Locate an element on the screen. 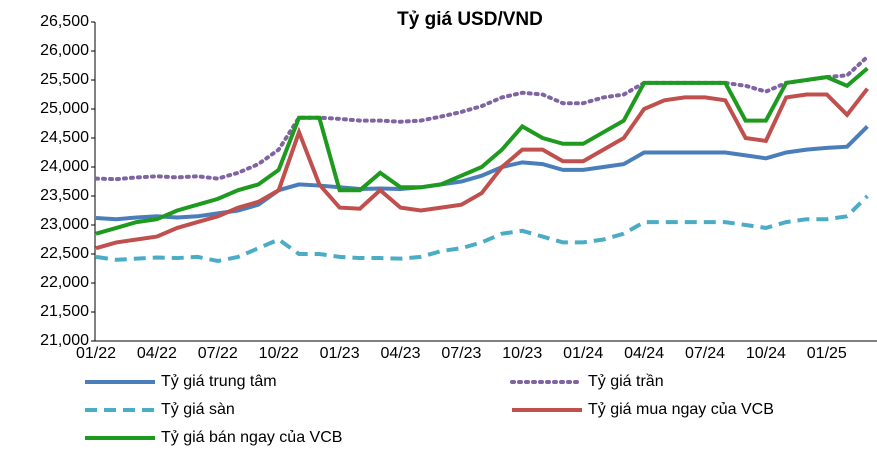 This screenshot has width=877, height=451. x-tick-label: 10/24 is located at coordinates (766, 353).